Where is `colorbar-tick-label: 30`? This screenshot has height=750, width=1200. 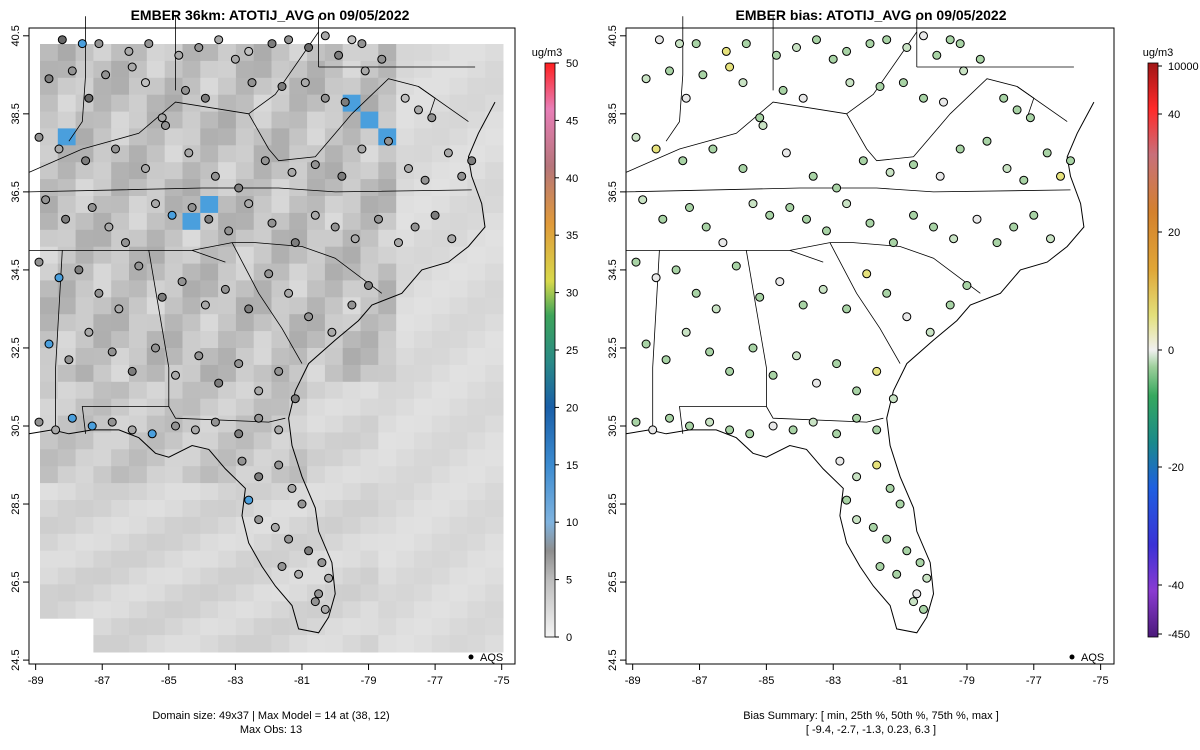
colorbar-tick-label: 30 is located at coordinates (572, 294).